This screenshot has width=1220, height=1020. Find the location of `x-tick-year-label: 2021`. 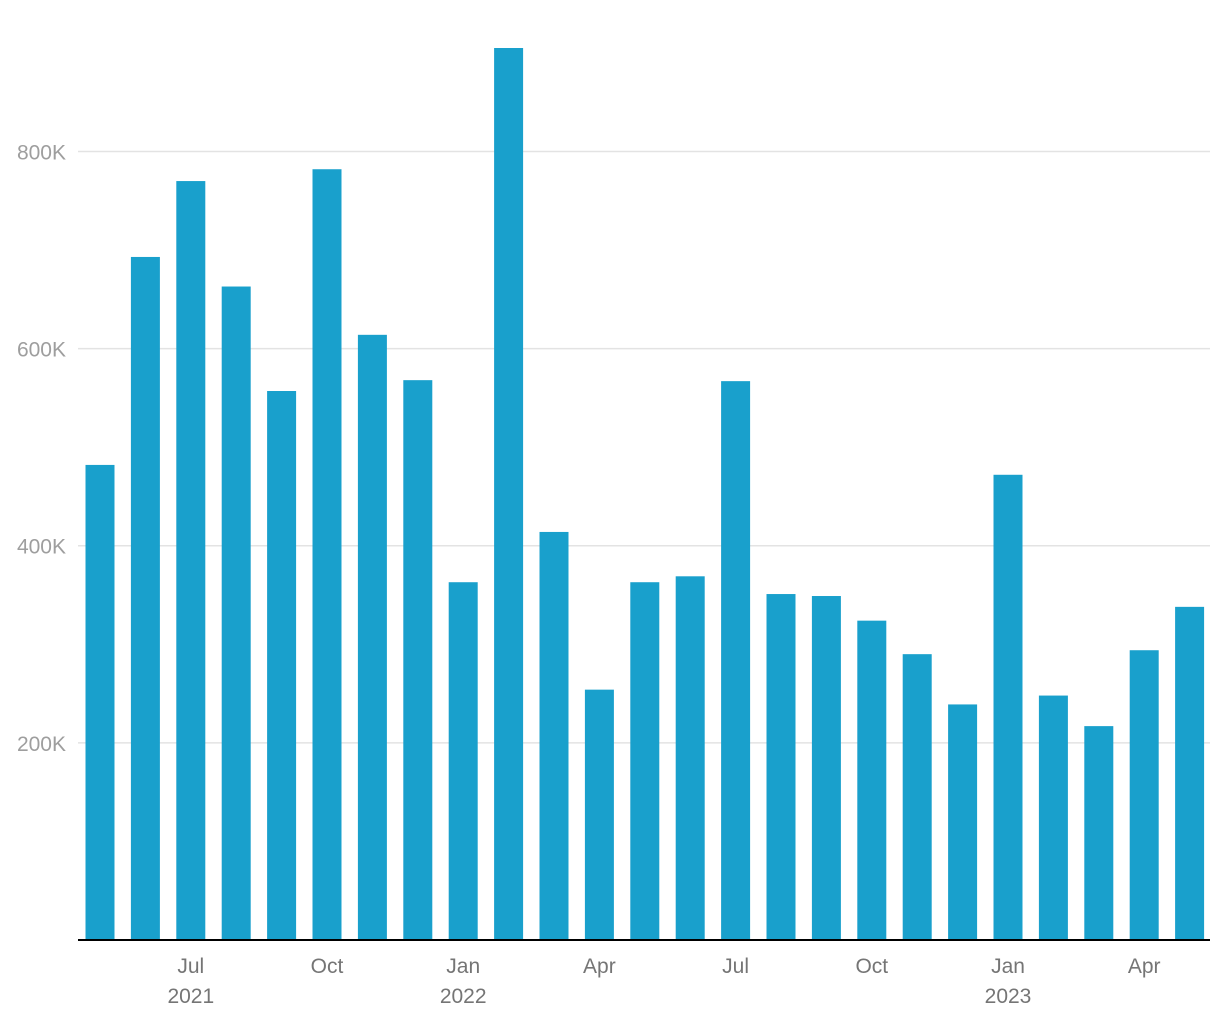

x-tick-year-label: 2021 is located at coordinates (190, 996).